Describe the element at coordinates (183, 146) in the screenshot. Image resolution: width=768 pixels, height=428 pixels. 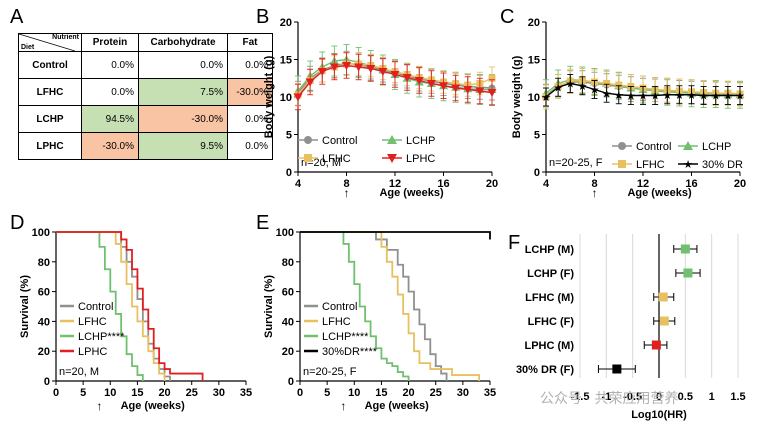
I see `table-cell: 9.5%` at that location.